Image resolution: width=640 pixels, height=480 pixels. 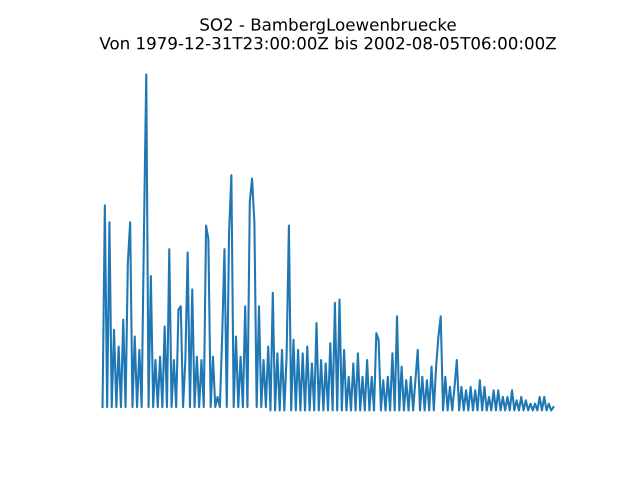 What do you see at coordinates (328, 26) in the screenshot?
I see `chart-title: SO2 - BambergLoewenbruecke` at bounding box center [328, 26].